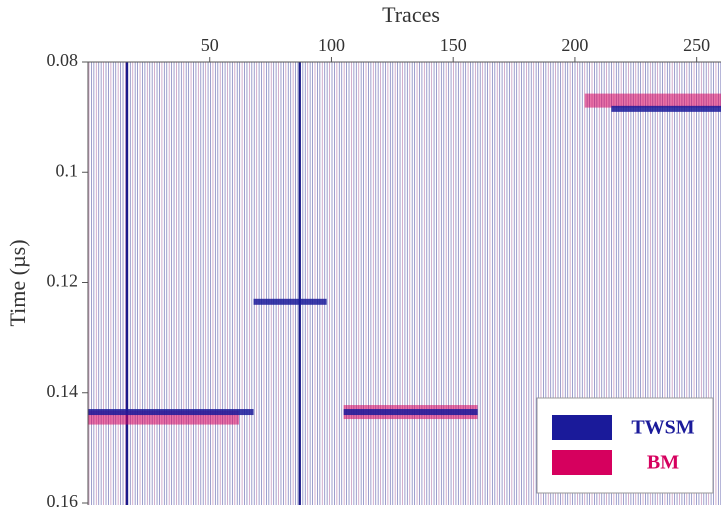 This screenshot has width=721, height=510. Describe the element at coordinates (63, 60) in the screenshot. I see `y-tick-label: 0.08` at that location.